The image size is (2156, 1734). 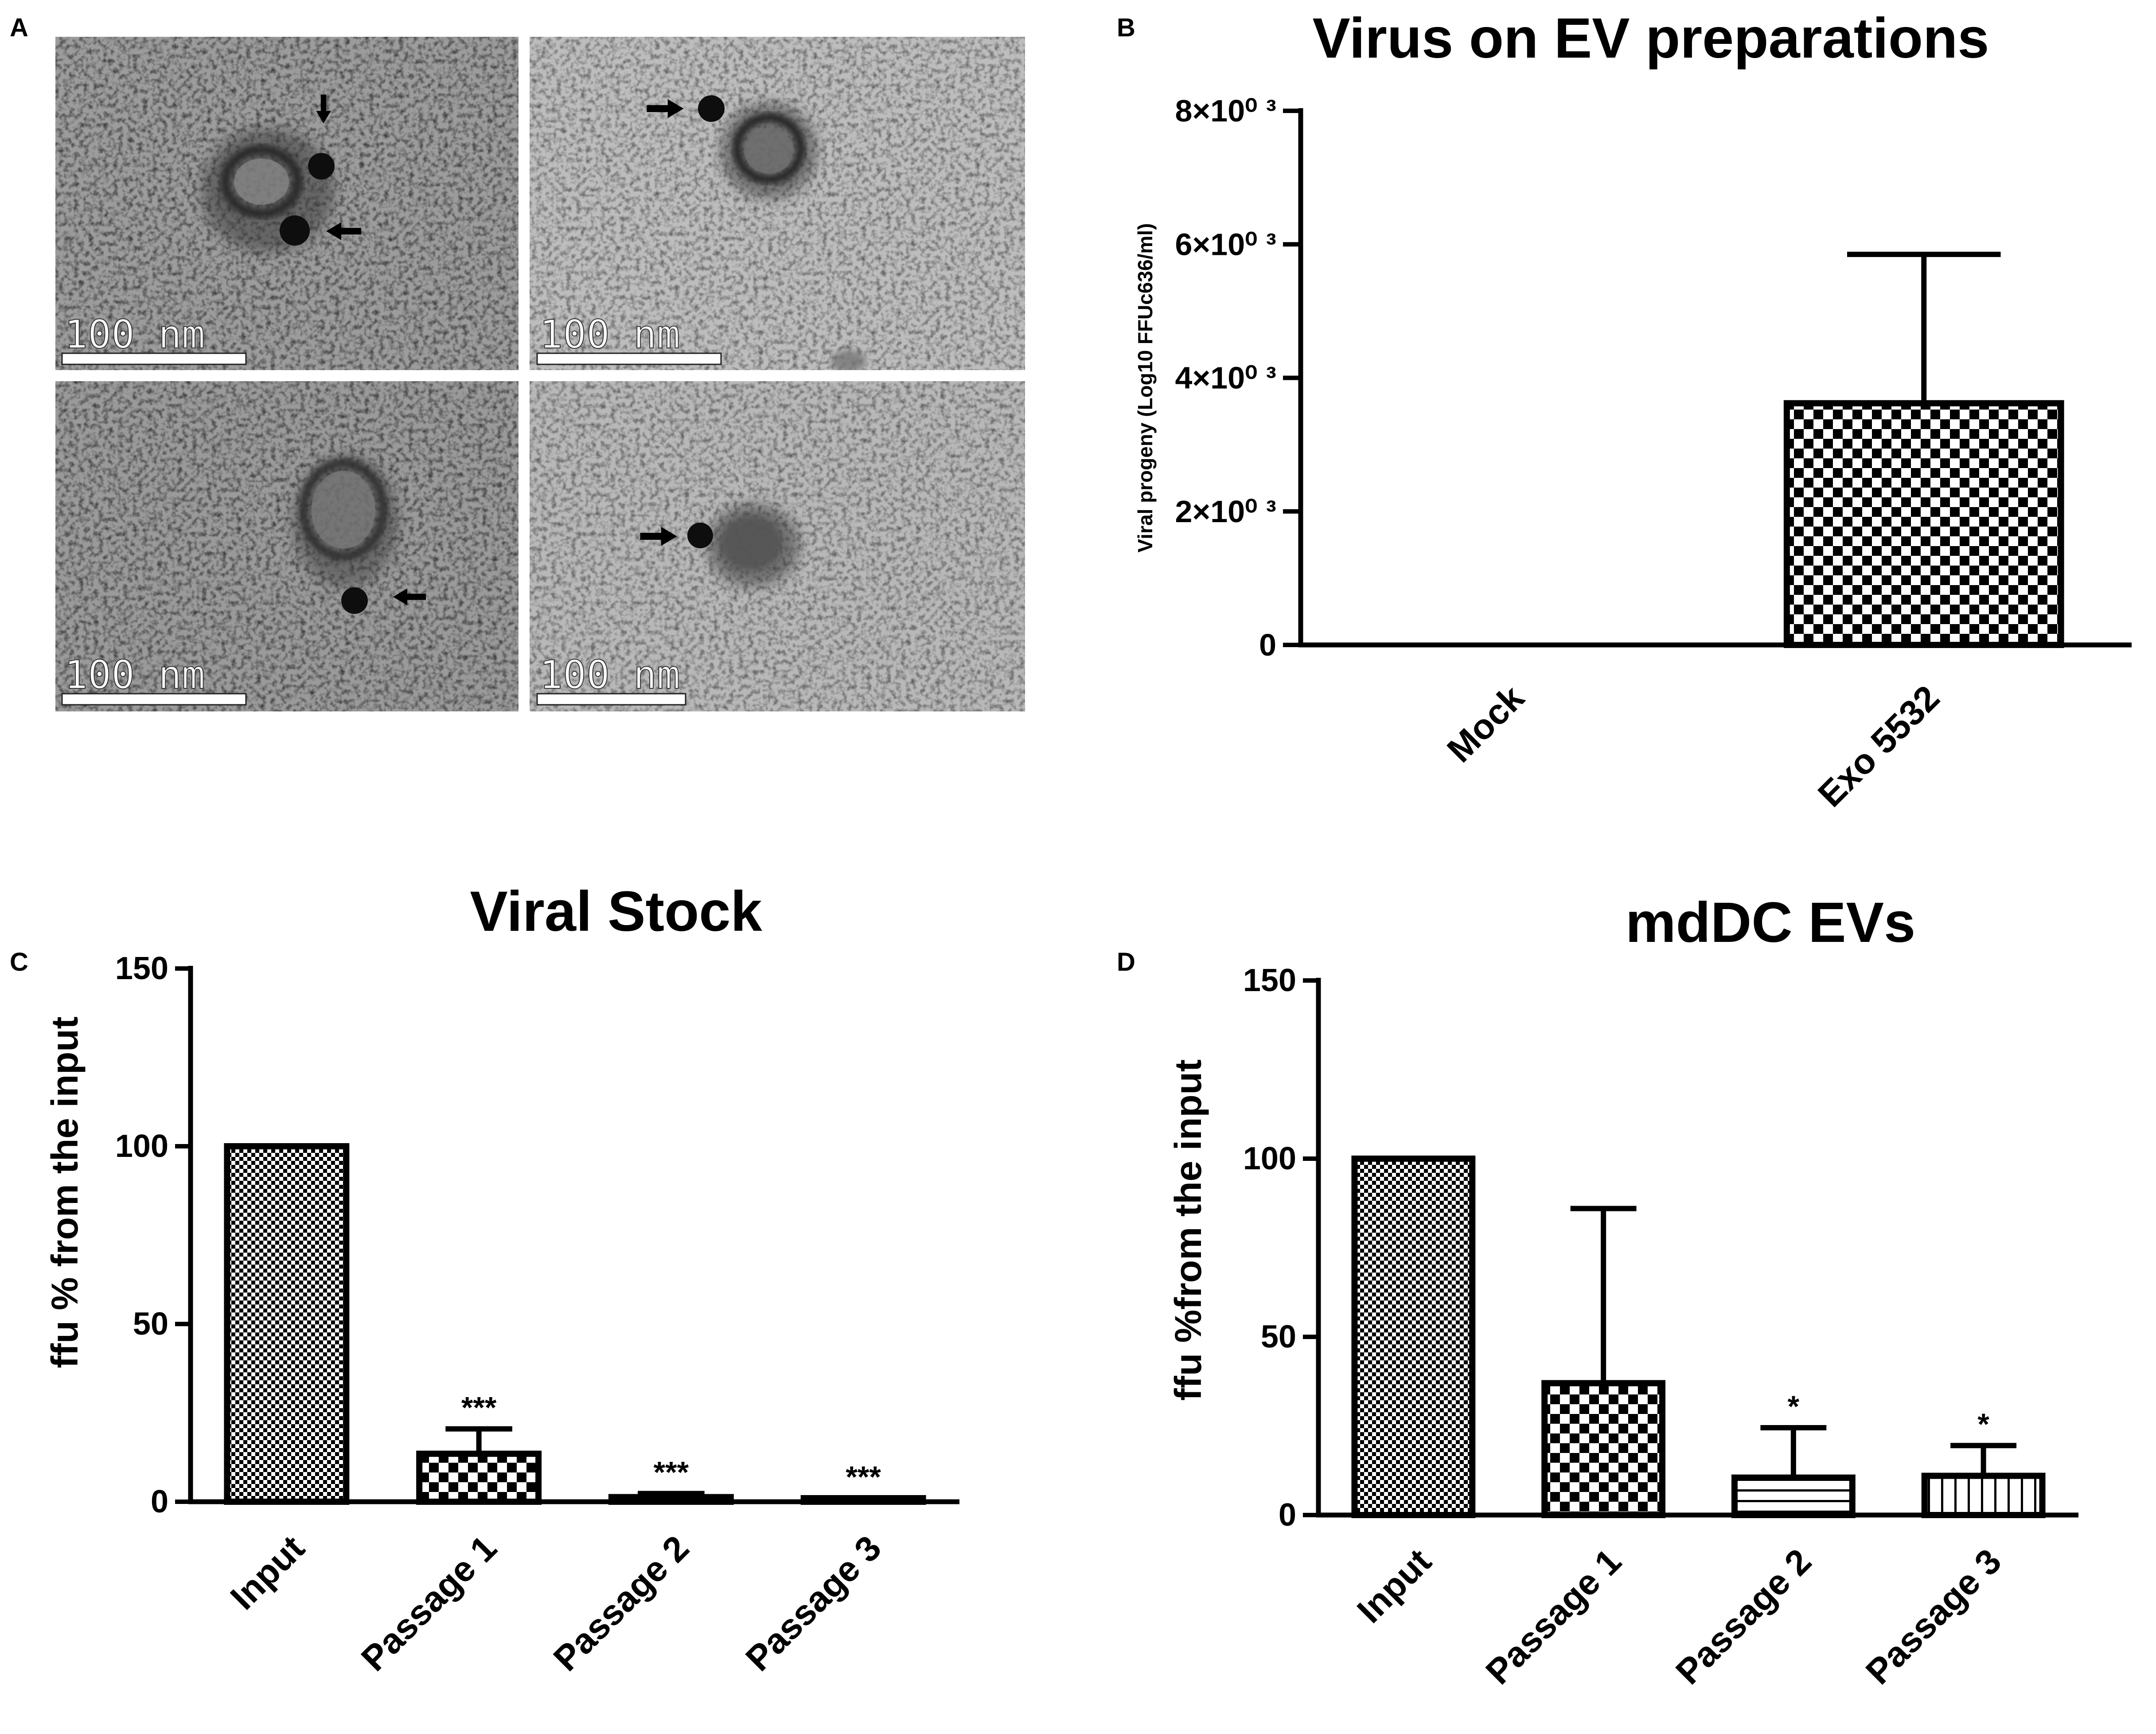 What do you see at coordinates (287, 546) in the screenshot?
I see `micrograph-bottom-left: 100 nm` at bounding box center [287, 546].